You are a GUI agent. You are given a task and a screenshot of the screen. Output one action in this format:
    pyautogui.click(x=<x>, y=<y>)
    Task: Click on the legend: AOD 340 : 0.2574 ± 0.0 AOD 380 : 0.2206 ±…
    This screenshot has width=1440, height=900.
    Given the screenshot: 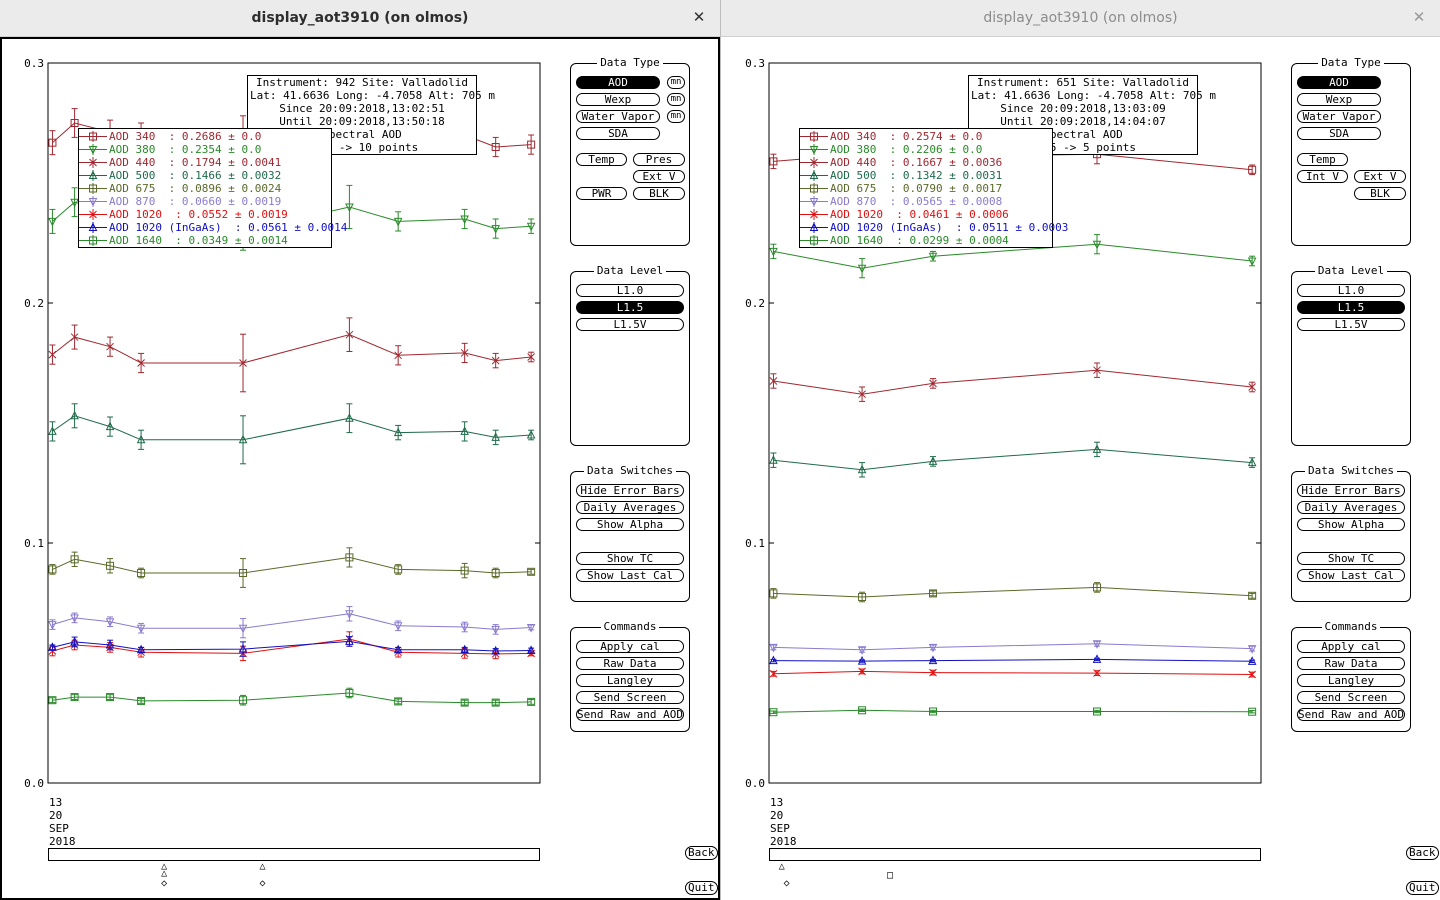 What is the action you would take?
    pyautogui.click(x=933, y=188)
    